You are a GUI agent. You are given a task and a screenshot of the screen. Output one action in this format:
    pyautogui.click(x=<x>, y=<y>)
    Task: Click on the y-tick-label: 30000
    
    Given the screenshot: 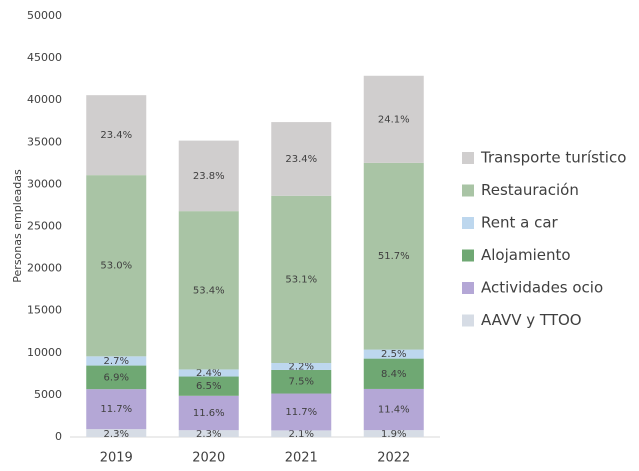 What is the action you would take?
    pyautogui.click(x=44, y=183)
    